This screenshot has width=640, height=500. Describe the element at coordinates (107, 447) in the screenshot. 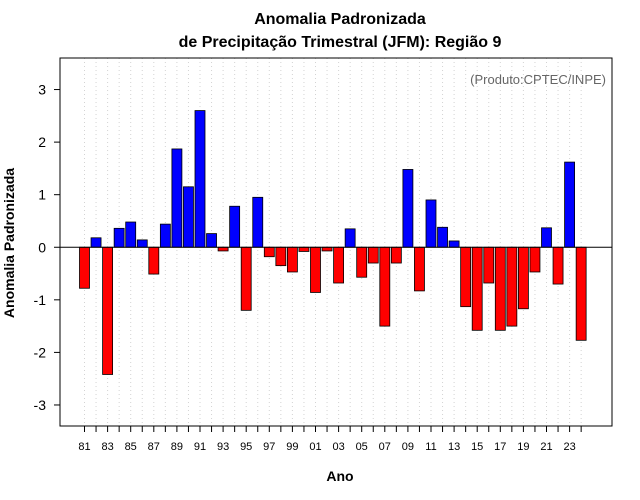

I see `x-tick-label: 83` at that location.